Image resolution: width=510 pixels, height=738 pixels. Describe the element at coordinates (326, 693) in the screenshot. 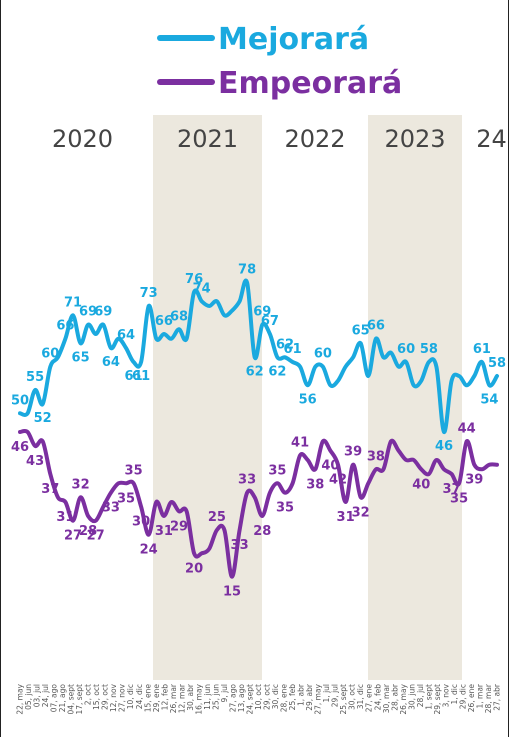

I see `x-tick-label-36: 1, jul` at that location.